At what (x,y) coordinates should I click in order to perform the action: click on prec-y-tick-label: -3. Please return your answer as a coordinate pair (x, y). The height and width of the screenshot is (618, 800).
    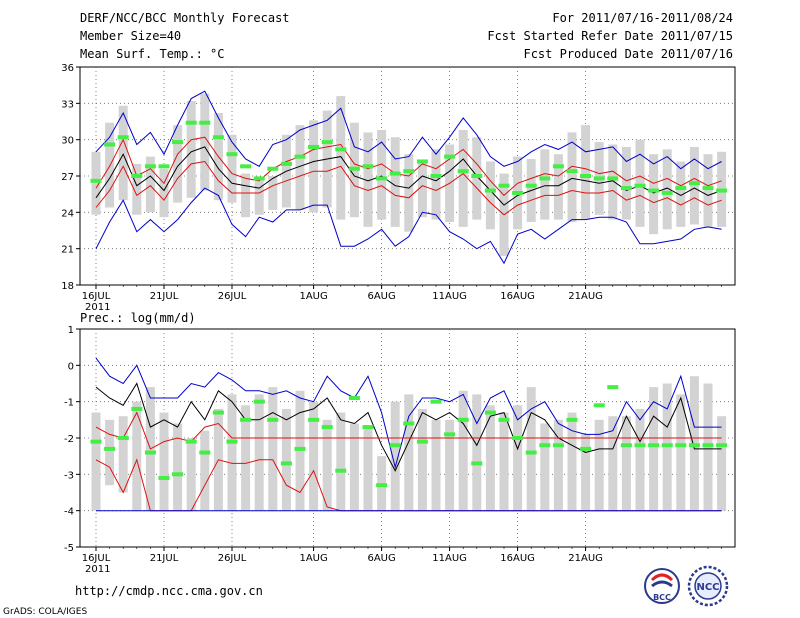
    Looking at the image, I should click on (69, 475).